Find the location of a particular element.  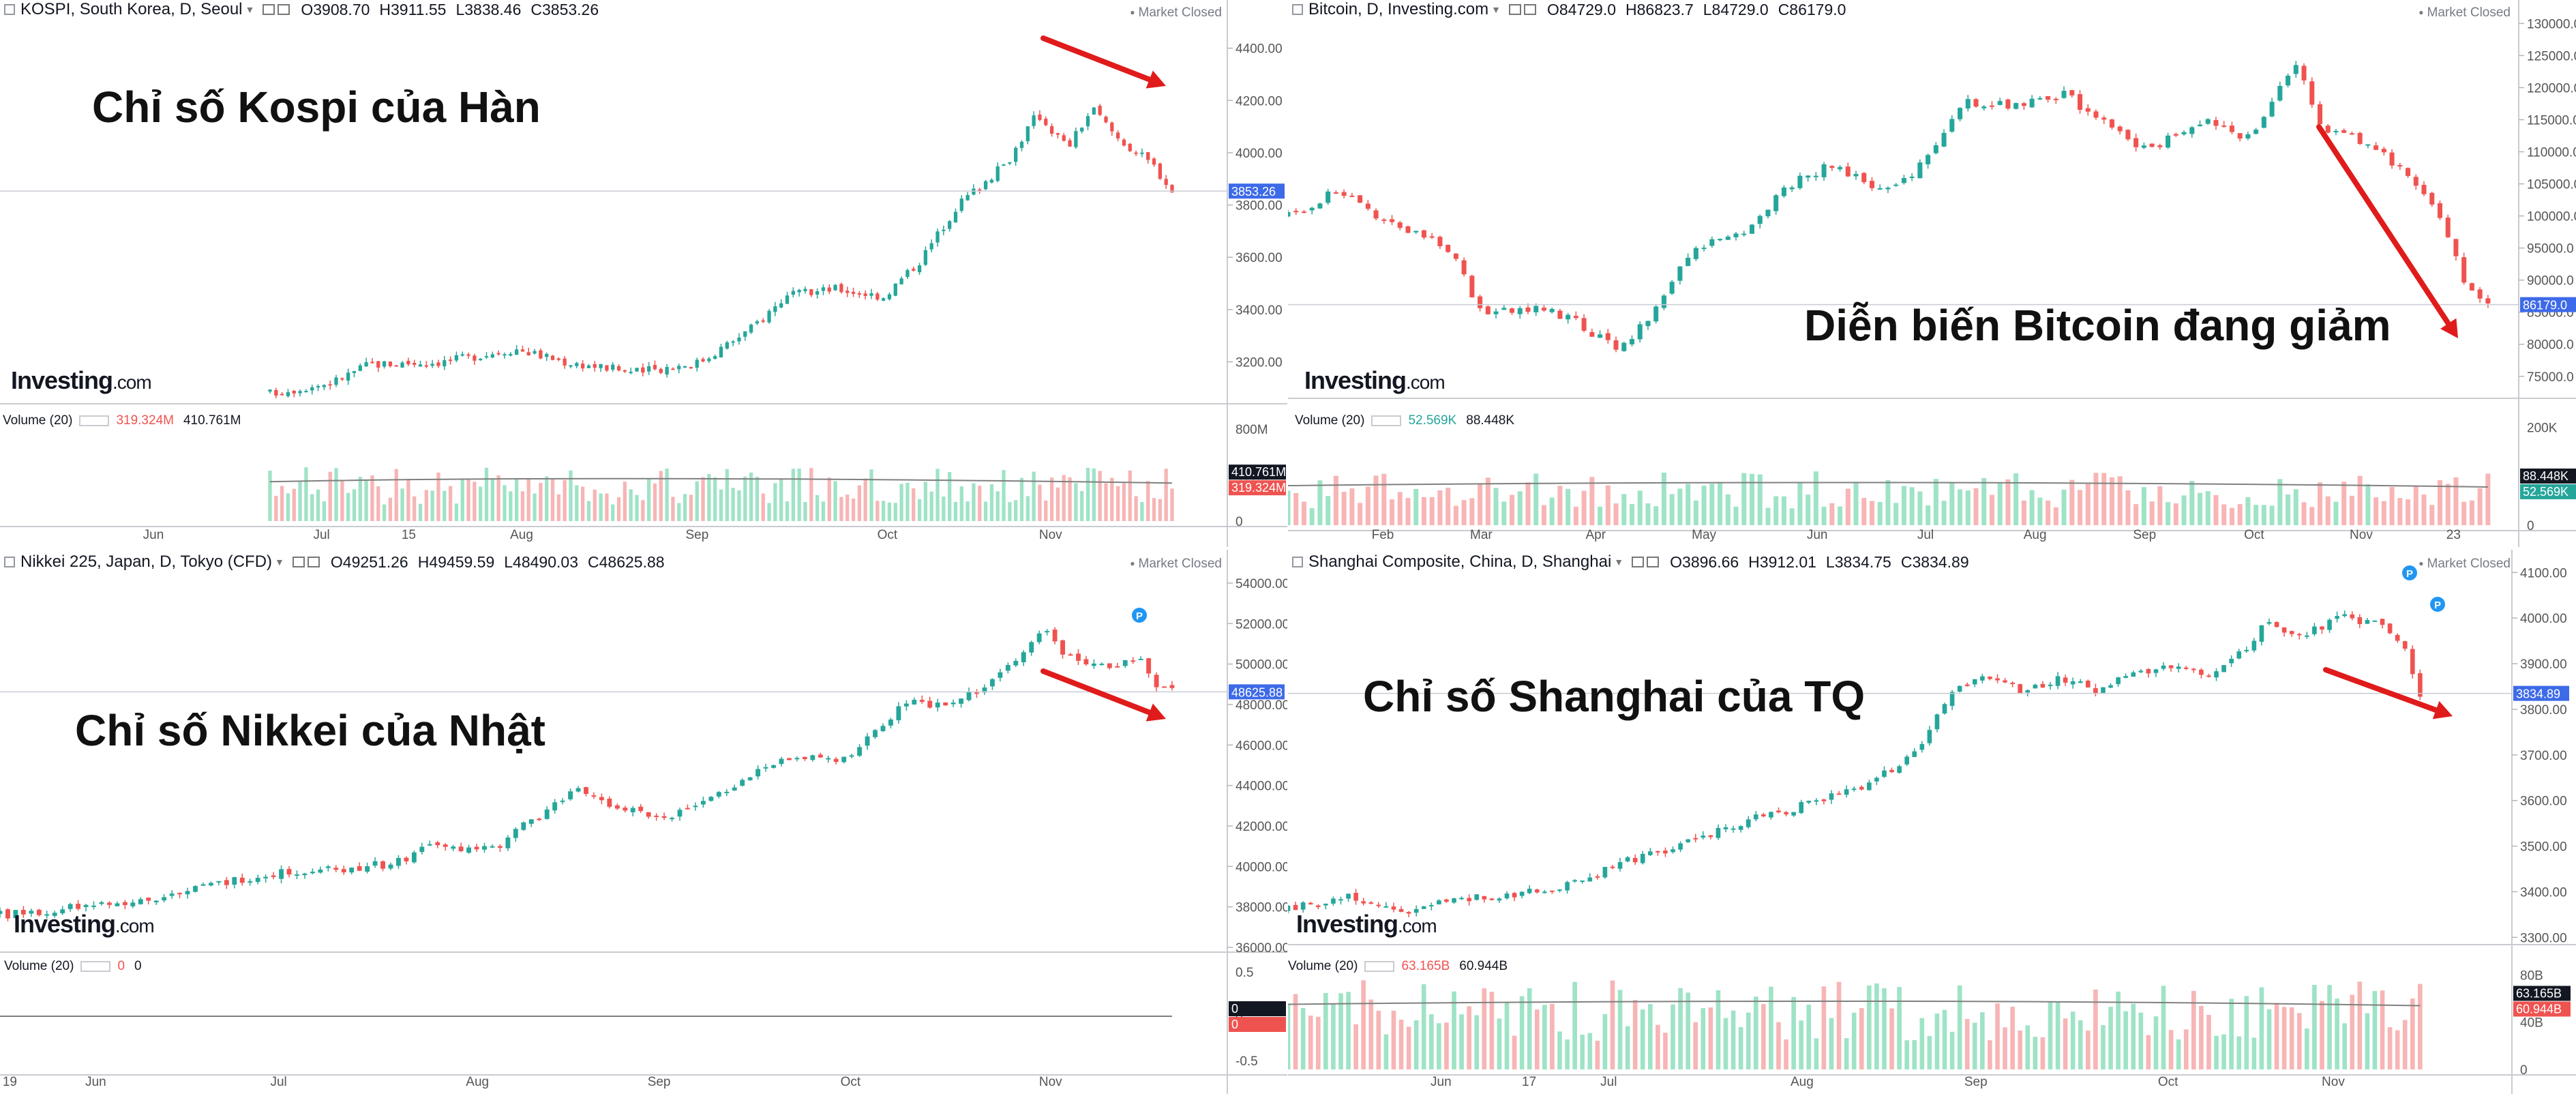

volume-last-label: 88.448K is located at coordinates (2545, 476).